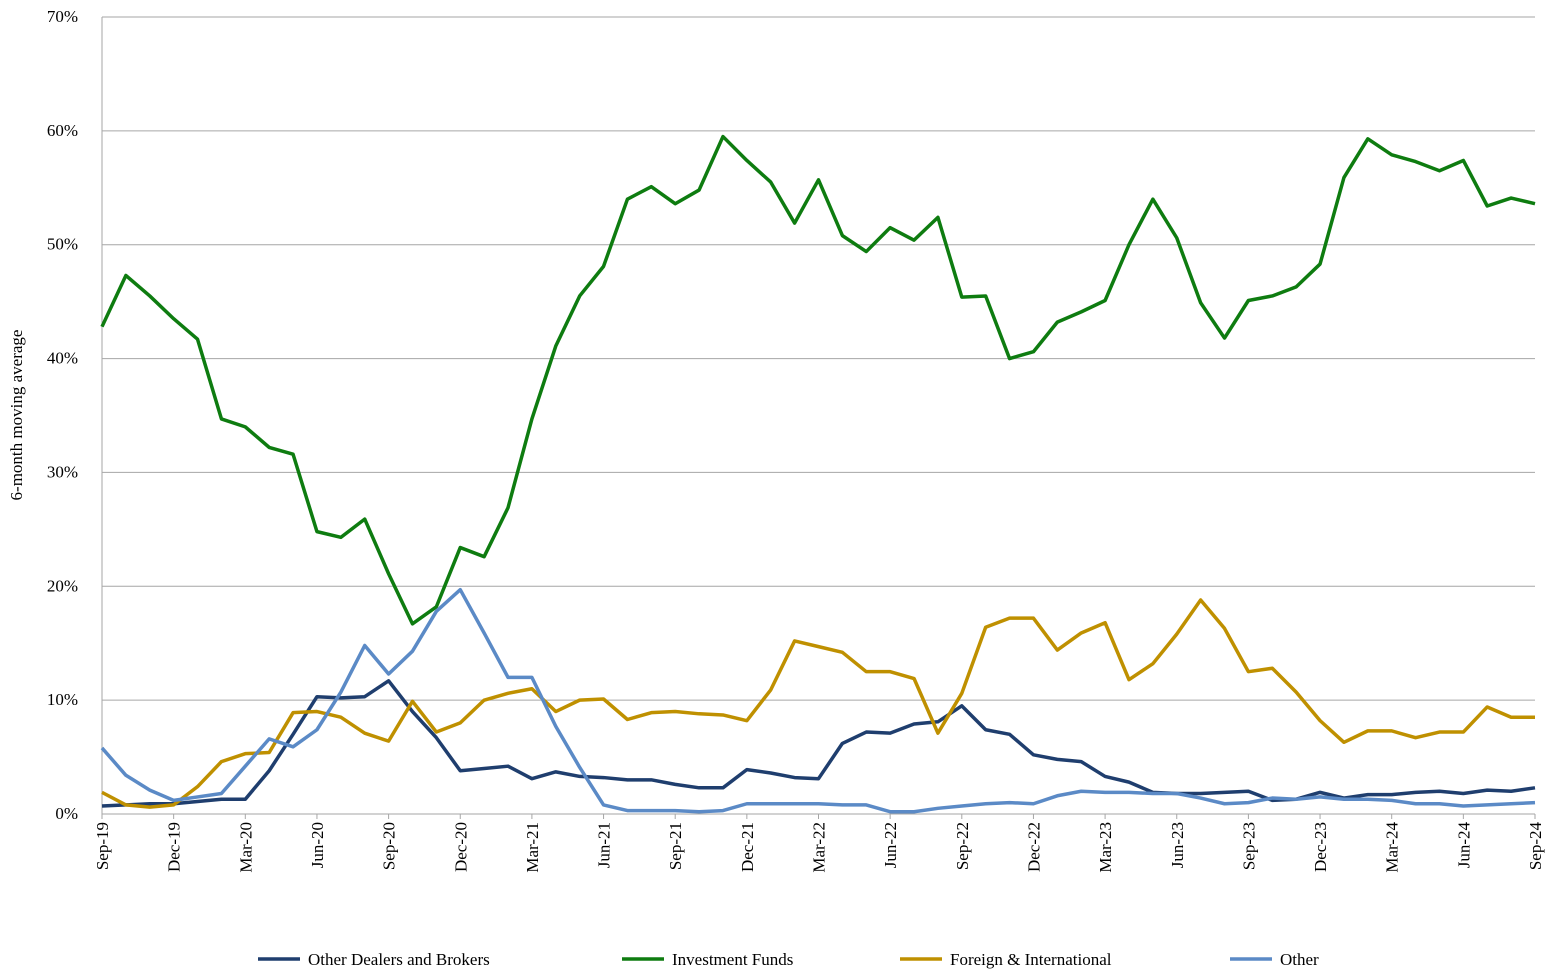  What do you see at coordinates (1463, 845) in the screenshot?
I see `x-tick-label: Jun-24` at bounding box center [1463, 845].